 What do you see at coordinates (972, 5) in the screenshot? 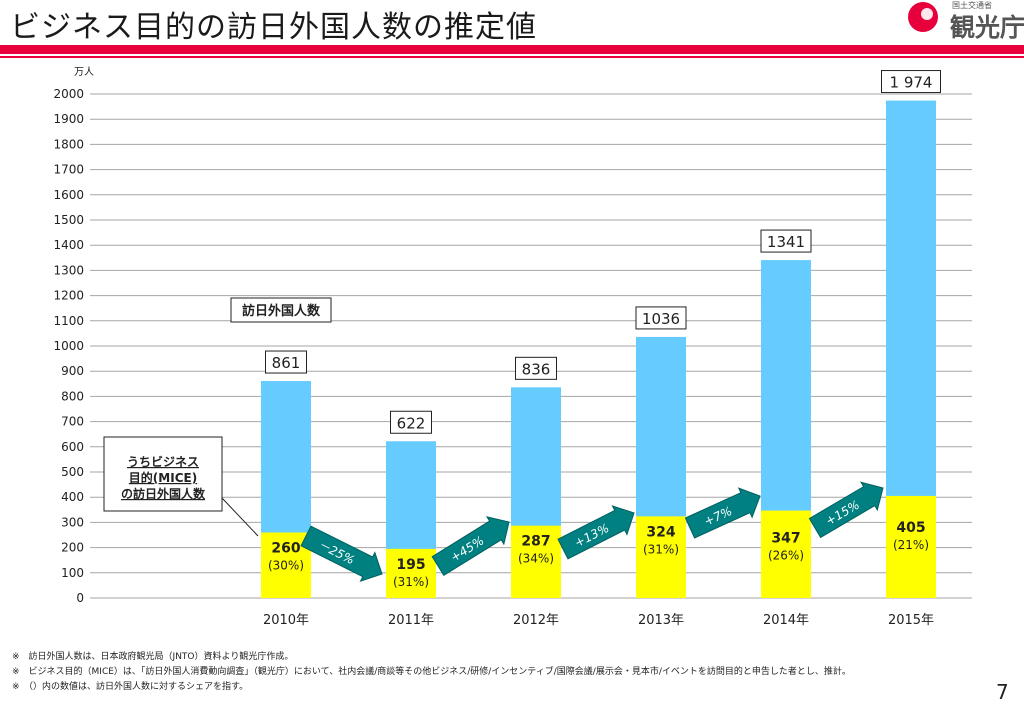
I see `logo-ministry: 国土交通省` at bounding box center [972, 5].